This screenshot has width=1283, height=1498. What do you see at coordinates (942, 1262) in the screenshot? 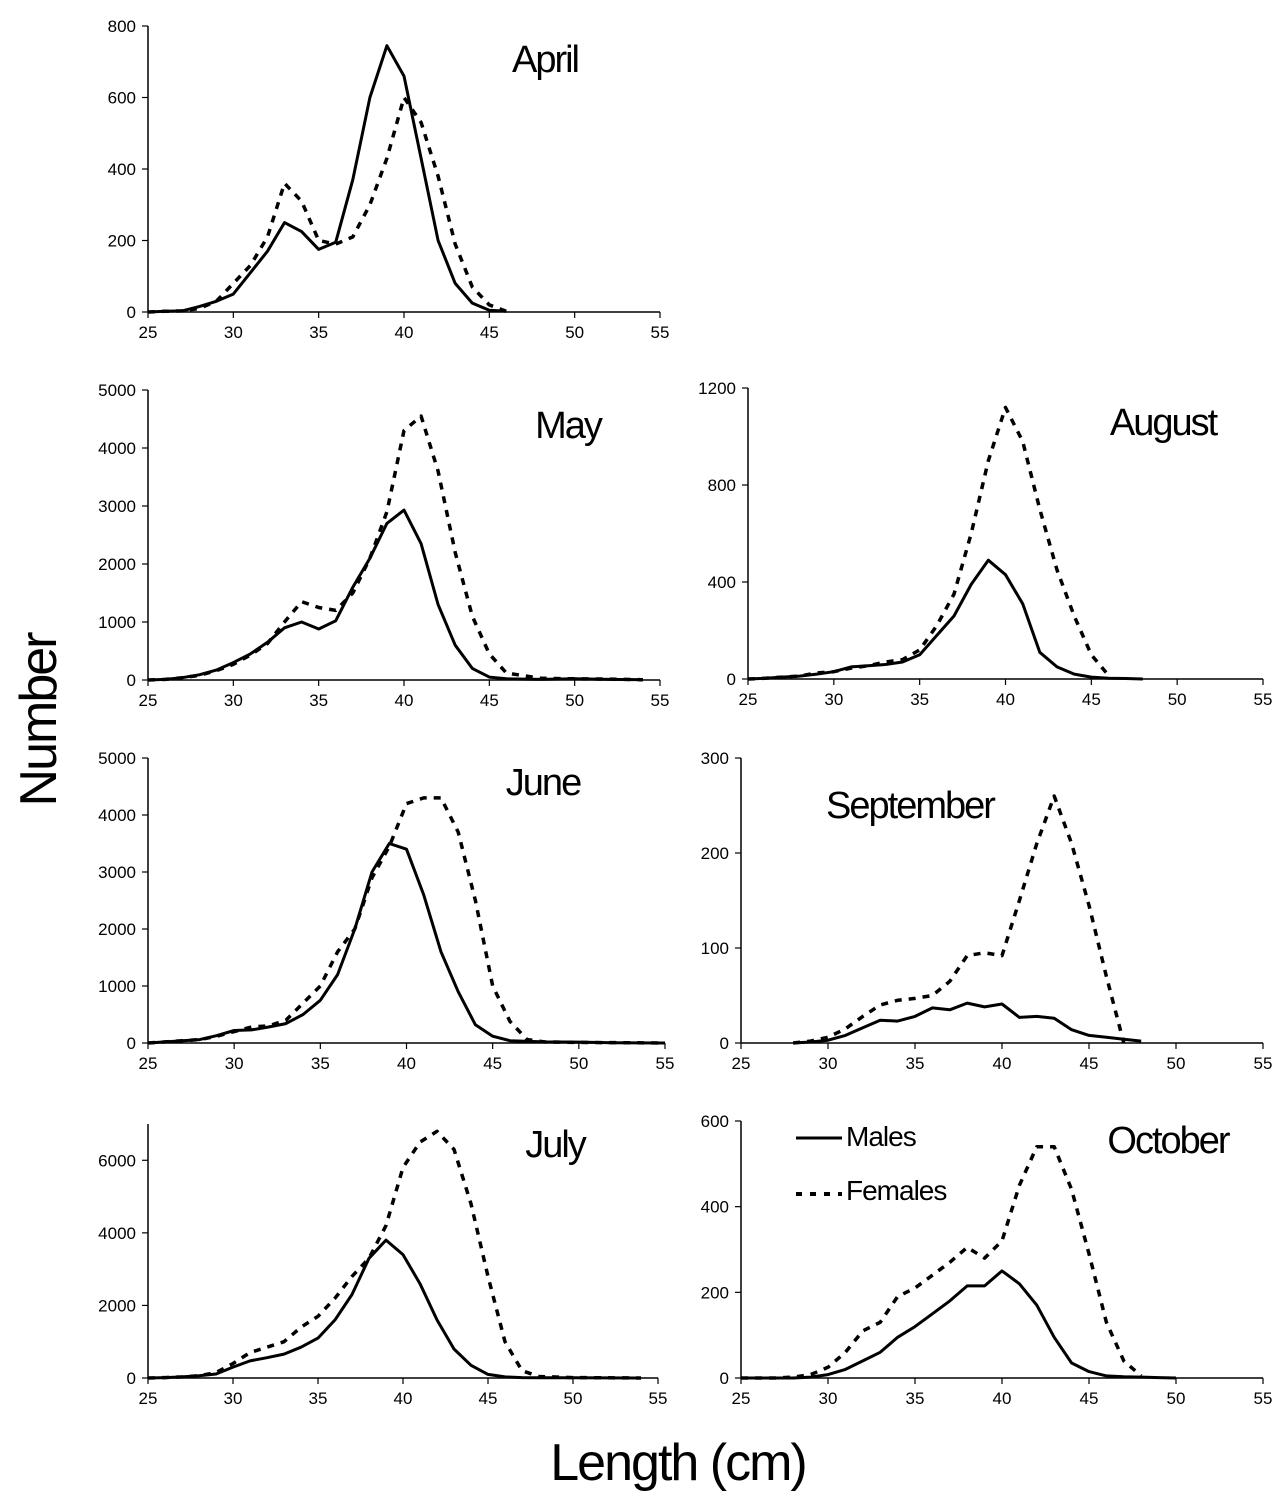
I see `october-series-females` at bounding box center [942, 1262].